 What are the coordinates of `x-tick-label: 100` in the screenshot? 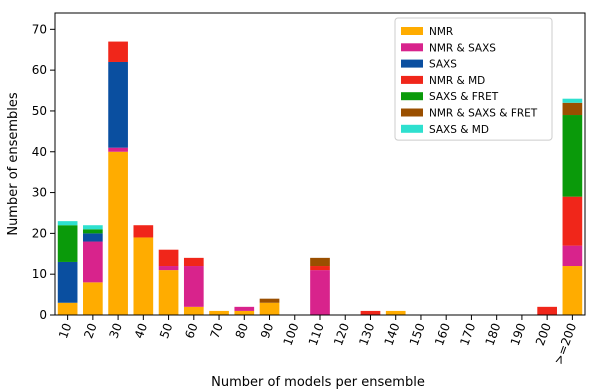 It's located at (291, 334).